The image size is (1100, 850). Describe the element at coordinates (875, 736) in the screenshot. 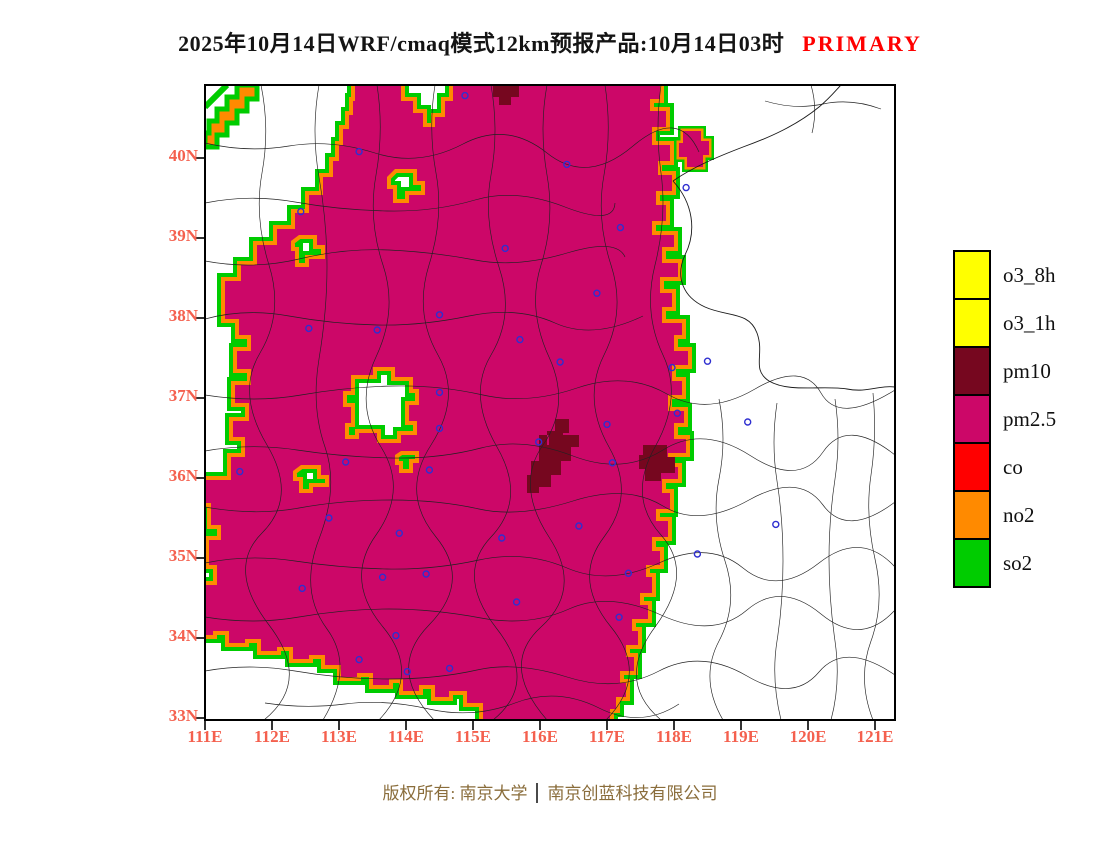

I see `x-tick-label: 121E` at that location.